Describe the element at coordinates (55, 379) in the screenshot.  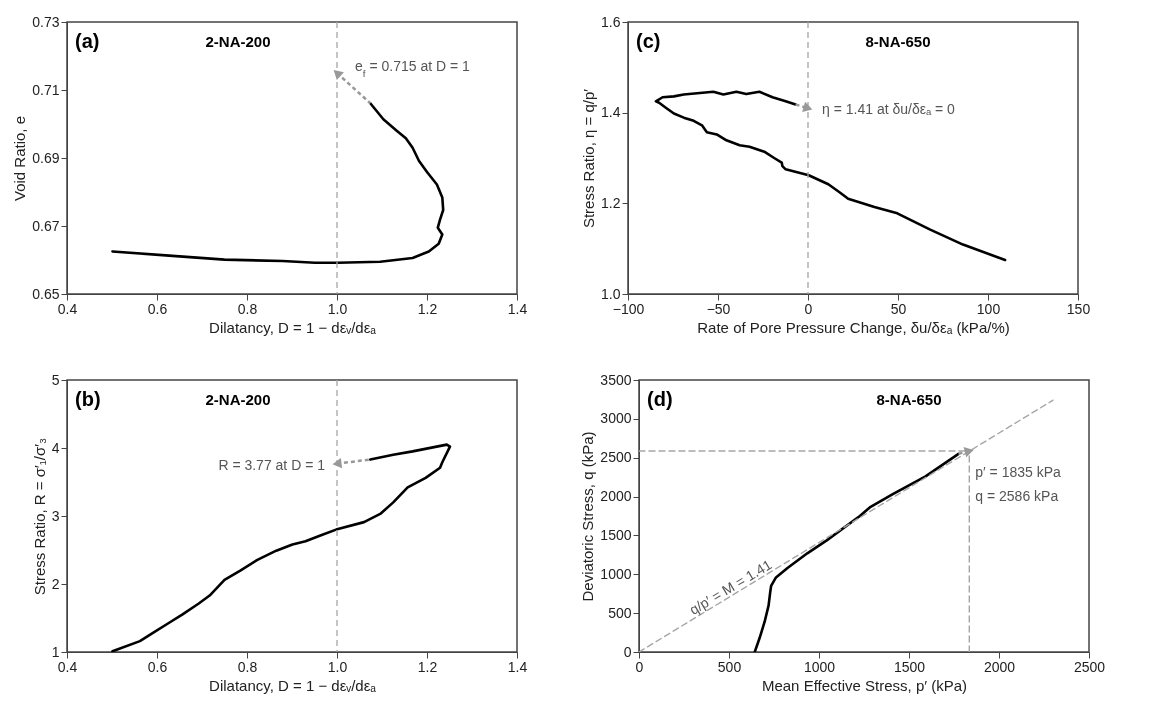
I see `y-tick-label: 5` at that location.